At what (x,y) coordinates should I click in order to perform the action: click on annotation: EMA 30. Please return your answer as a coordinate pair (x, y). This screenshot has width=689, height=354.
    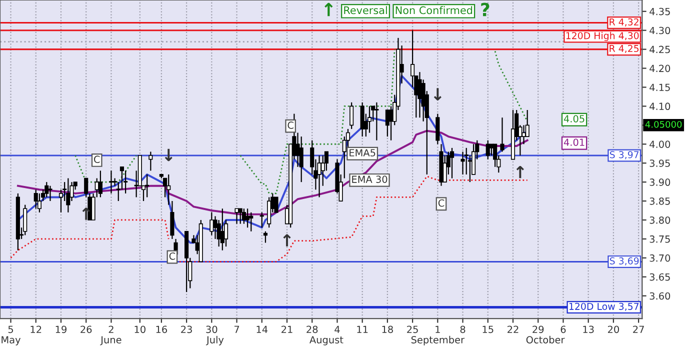
    Looking at the image, I should click on (370, 179).